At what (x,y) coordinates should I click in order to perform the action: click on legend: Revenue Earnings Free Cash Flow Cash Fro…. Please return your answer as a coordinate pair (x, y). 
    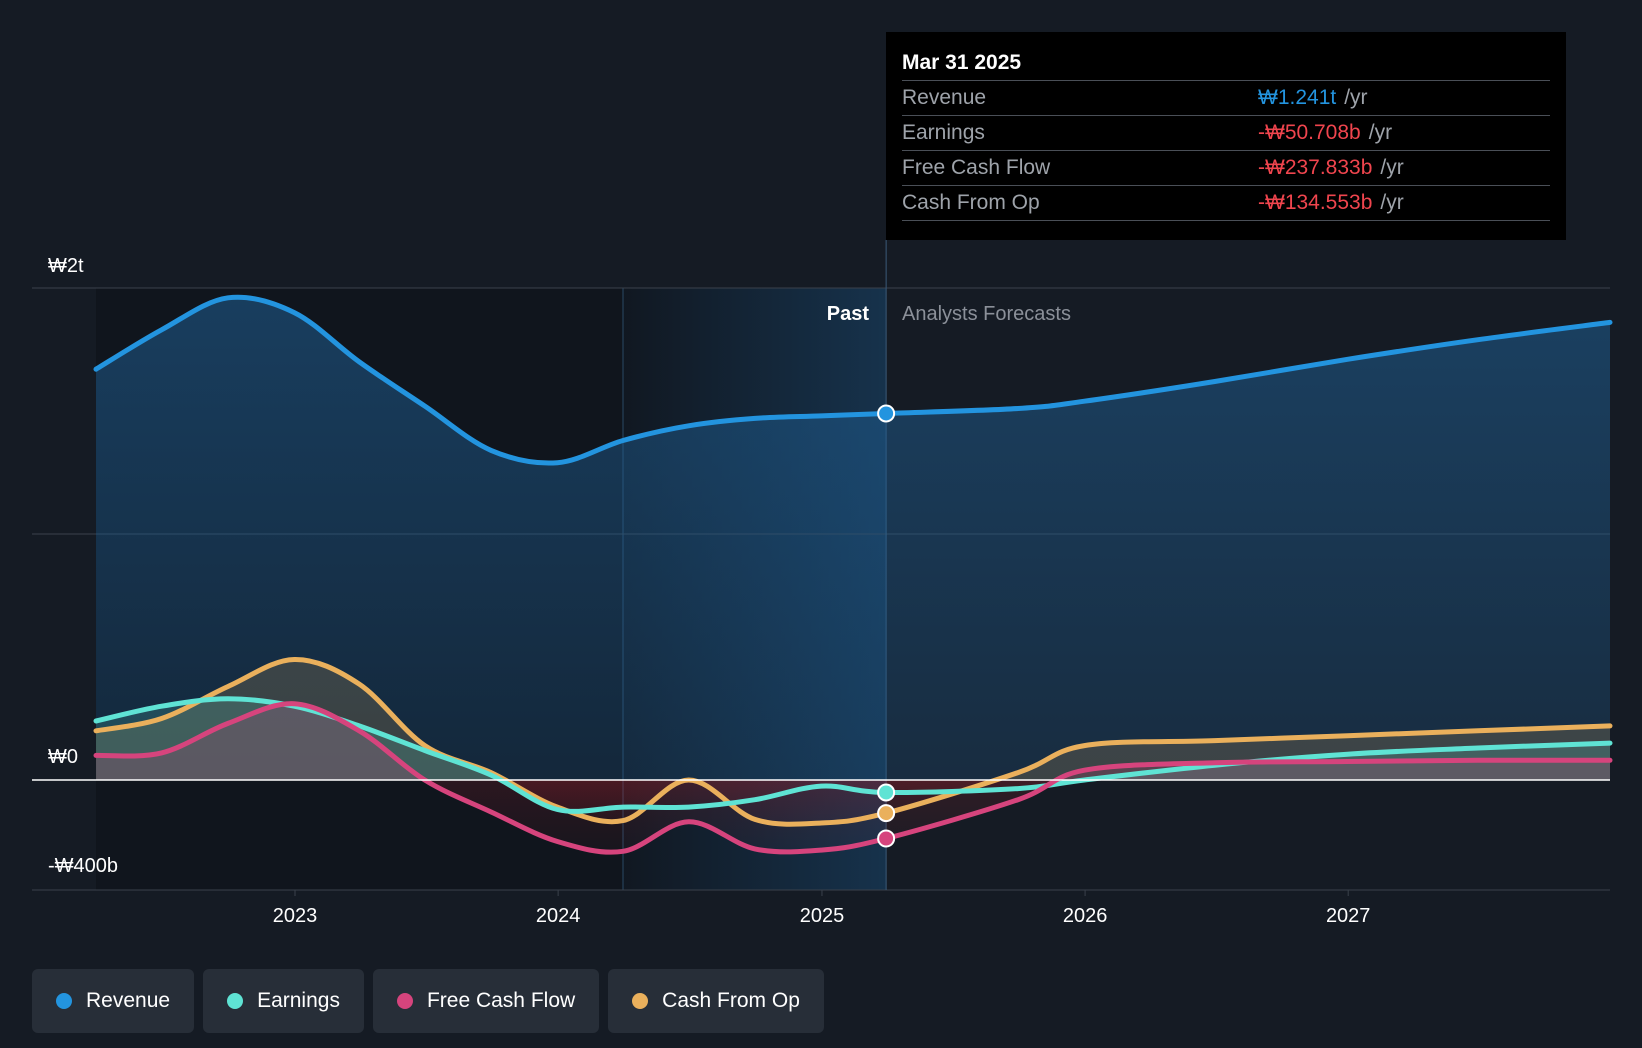
    Looking at the image, I should click on (428, 1001).